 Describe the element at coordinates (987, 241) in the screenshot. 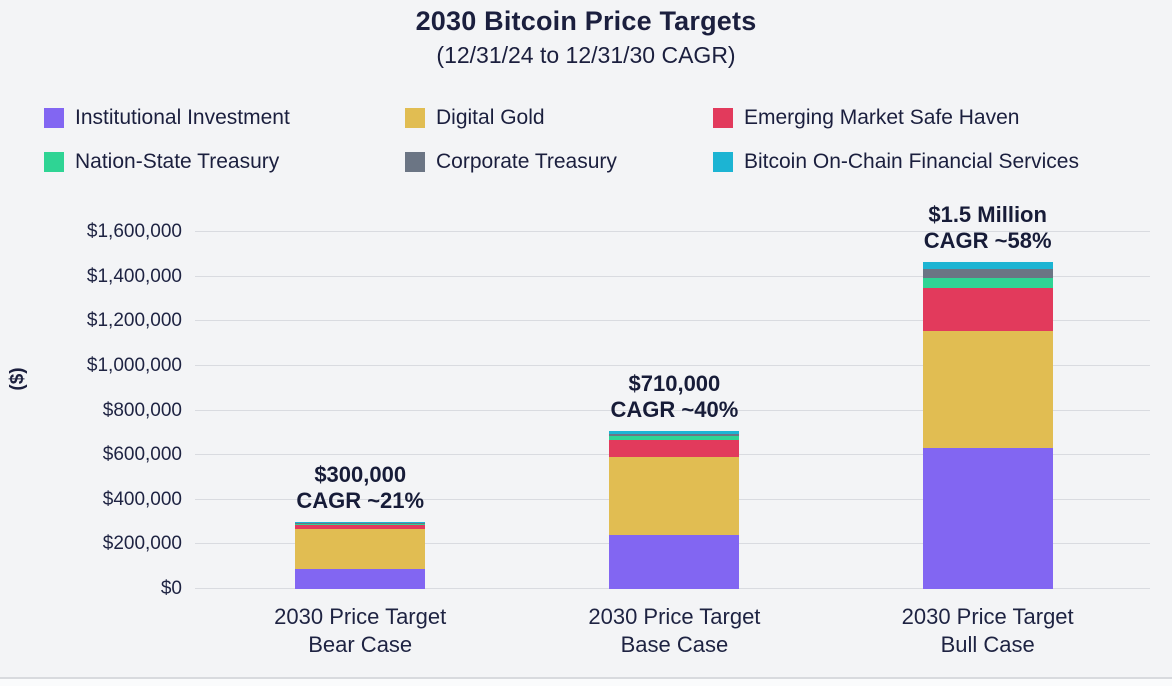

I see `cagr-label: CAGR ~58%` at that location.